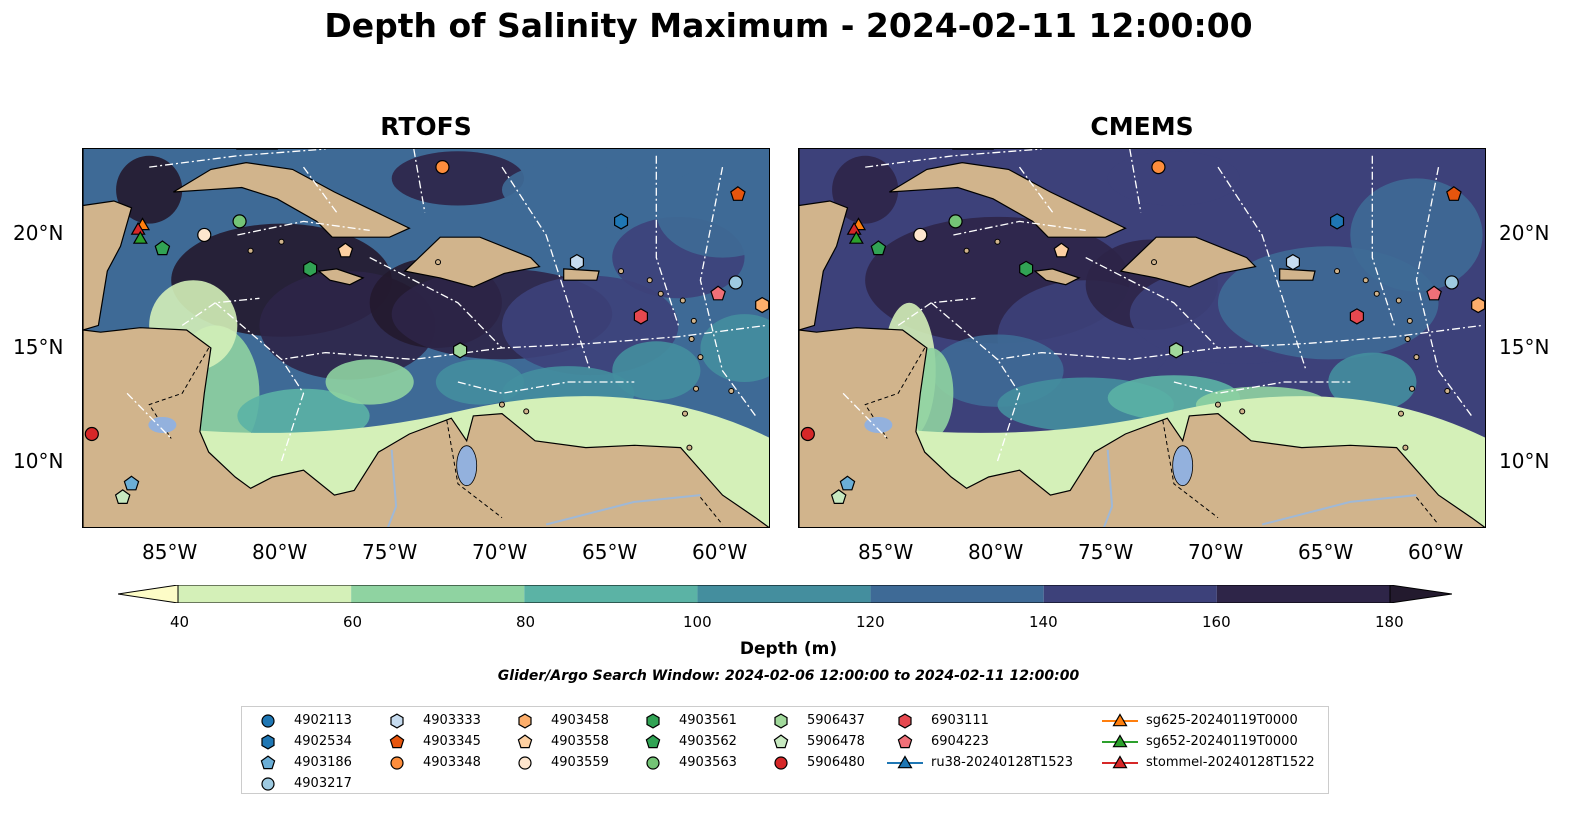 The height and width of the screenshot is (827, 1577). Describe the element at coordinates (426, 126) in the screenshot. I see `panel-title-rtofs: RTOFS` at that location.